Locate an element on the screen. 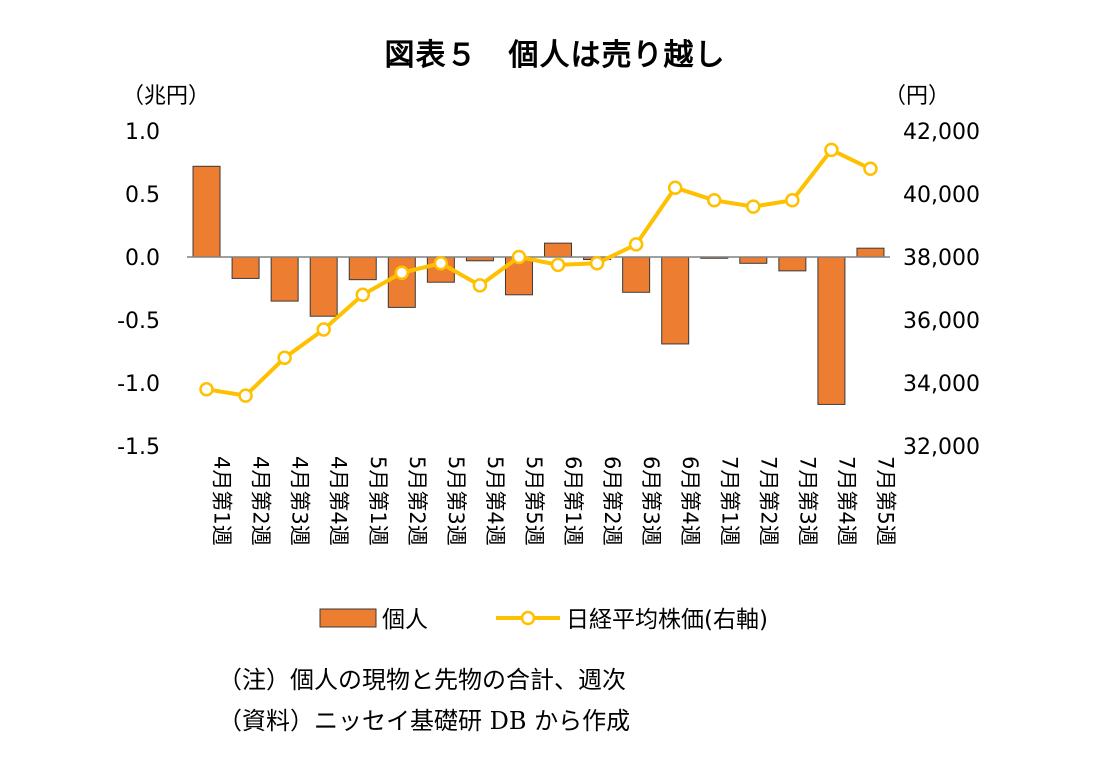  category-label: 6月第1週 is located at coordinates (573, 501).